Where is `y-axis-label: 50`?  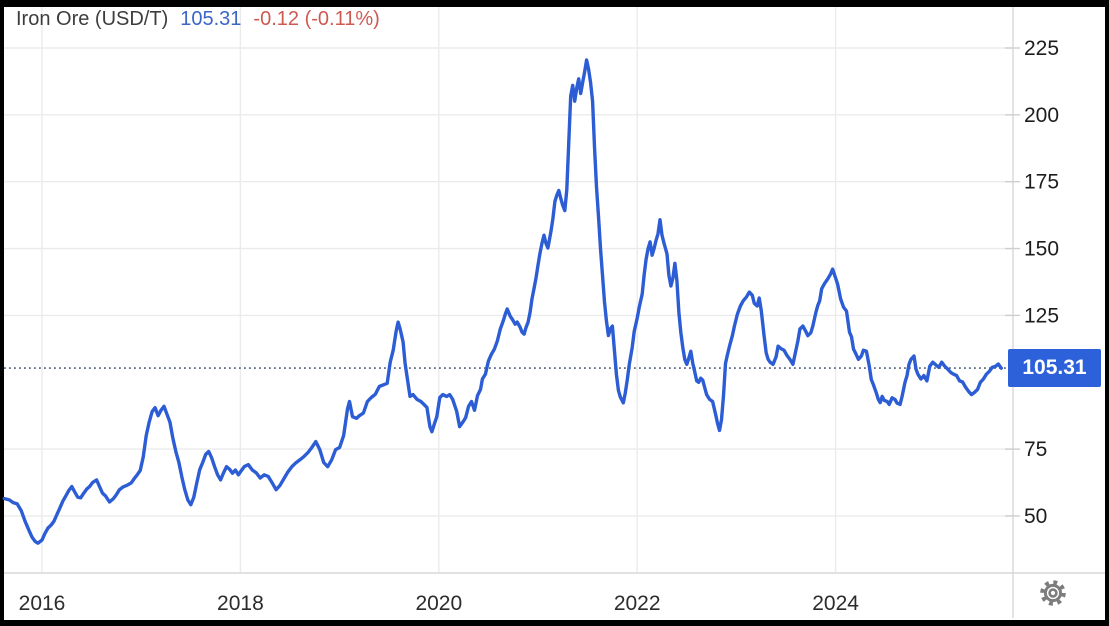
y-axis-label: 50 is located at coordinates (1035, 516).